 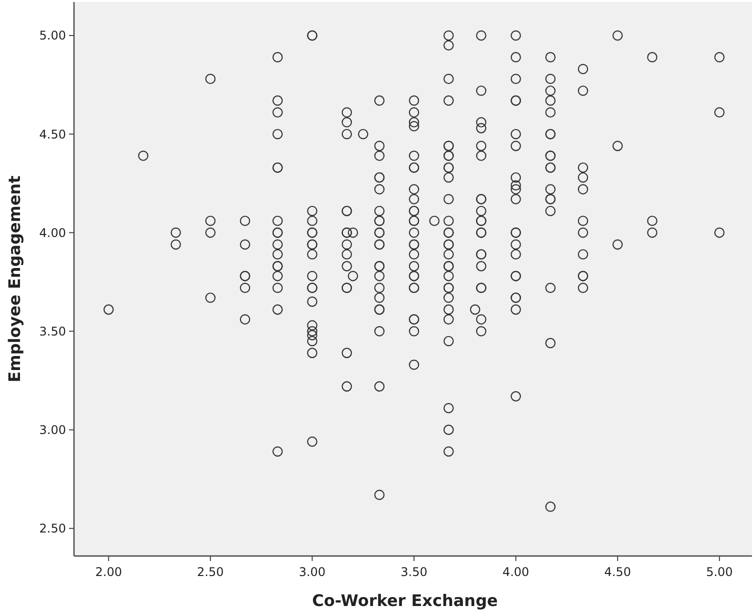 I want to click on y-tick-label: 4.00, so click(x=52, y=233).